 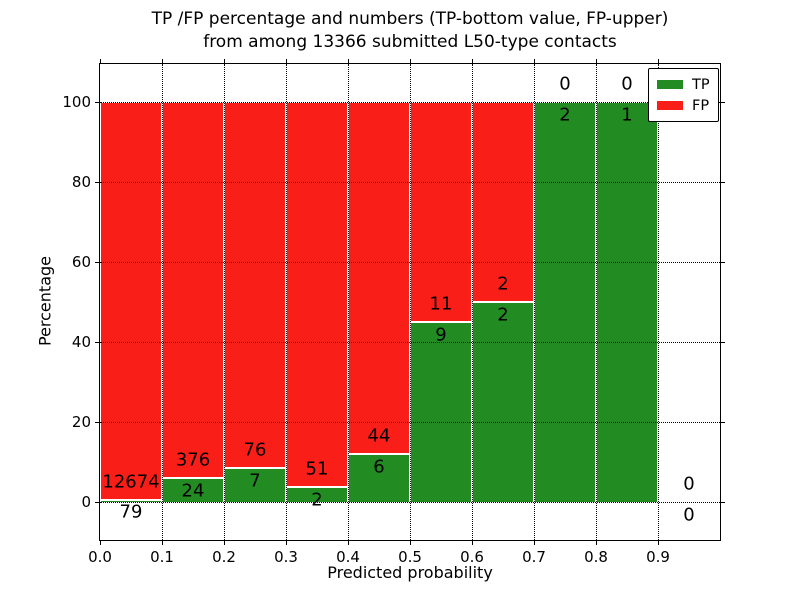 I want to click on legend: TP FP, so click(x=683, y=95).